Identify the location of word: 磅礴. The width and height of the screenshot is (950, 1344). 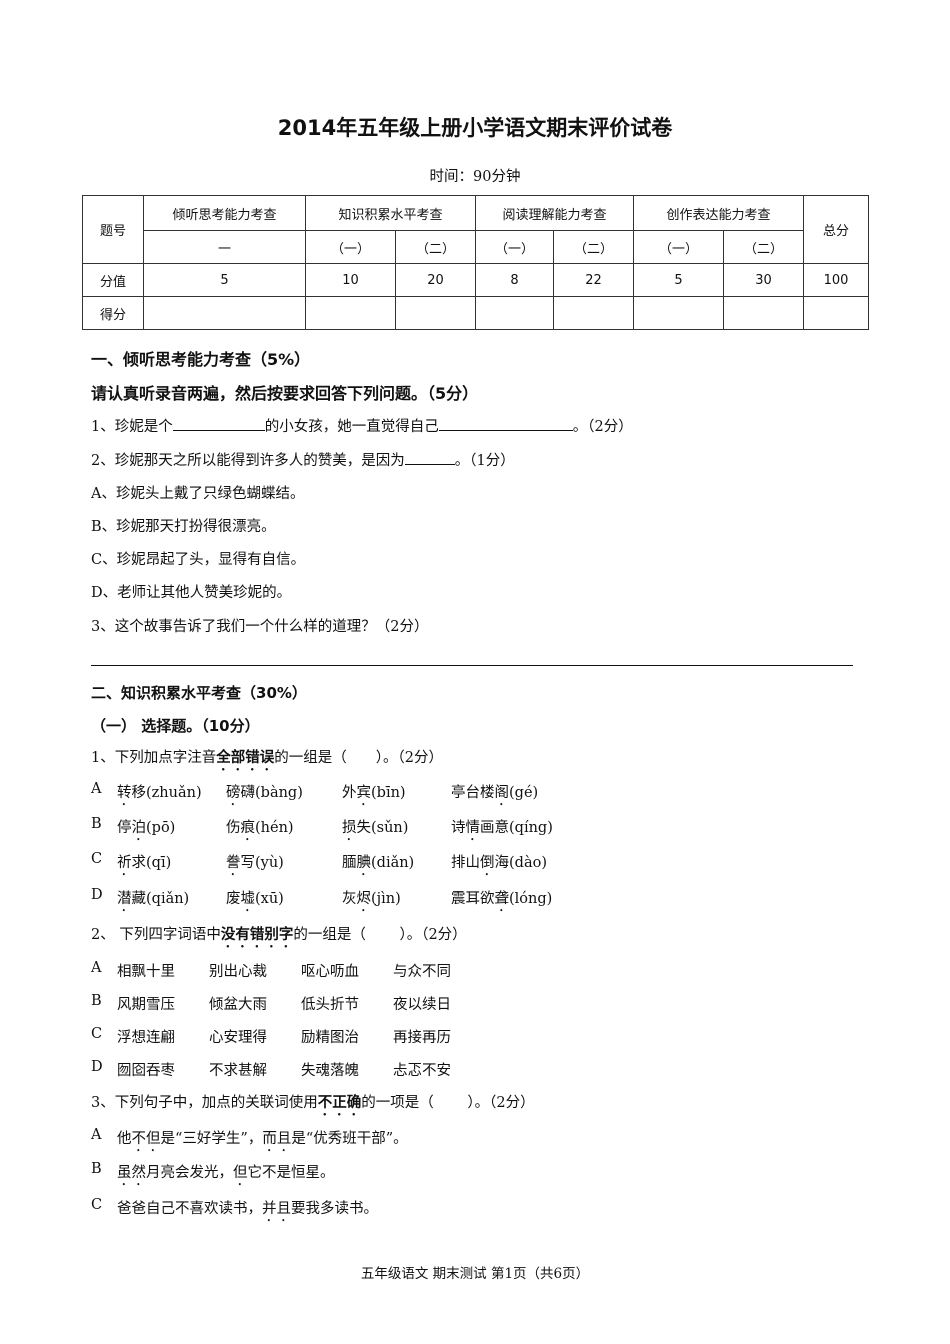
(240, 793).